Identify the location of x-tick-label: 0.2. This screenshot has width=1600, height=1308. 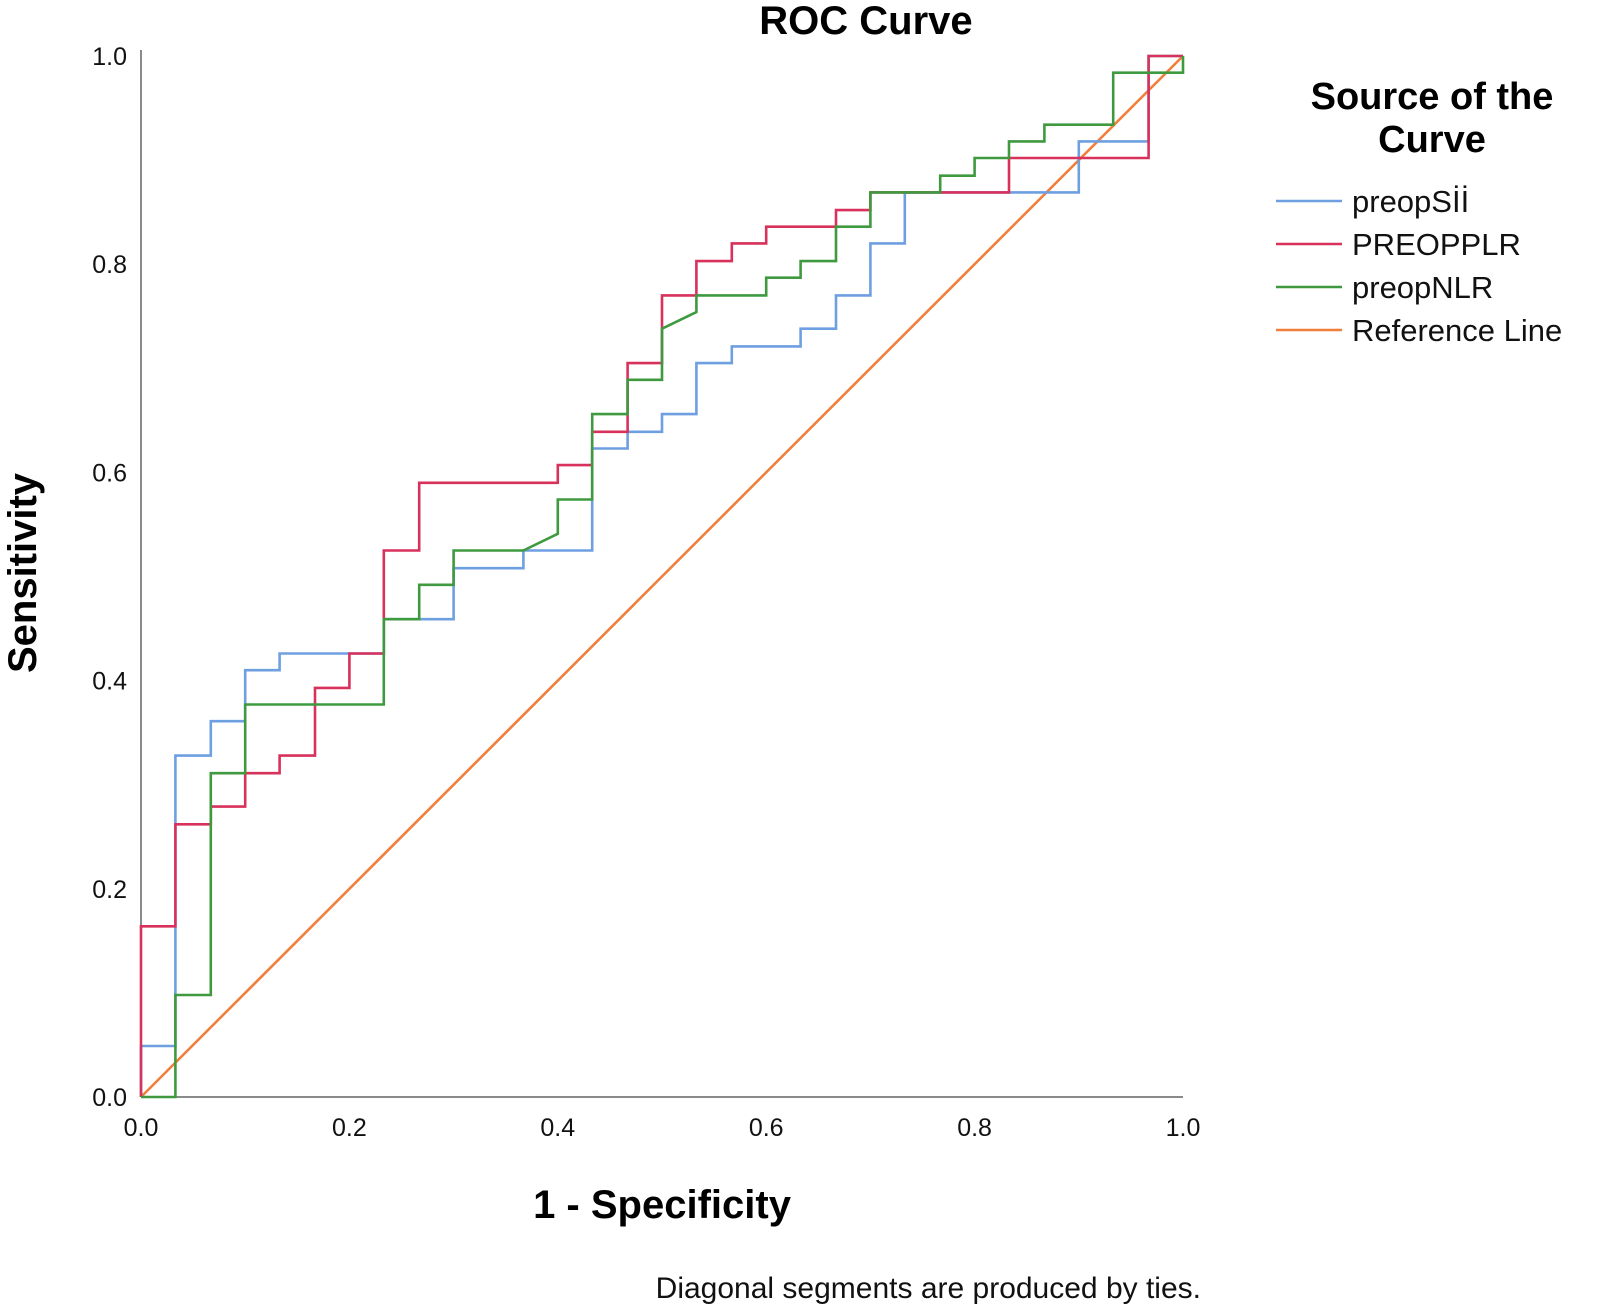
(349, 1128).